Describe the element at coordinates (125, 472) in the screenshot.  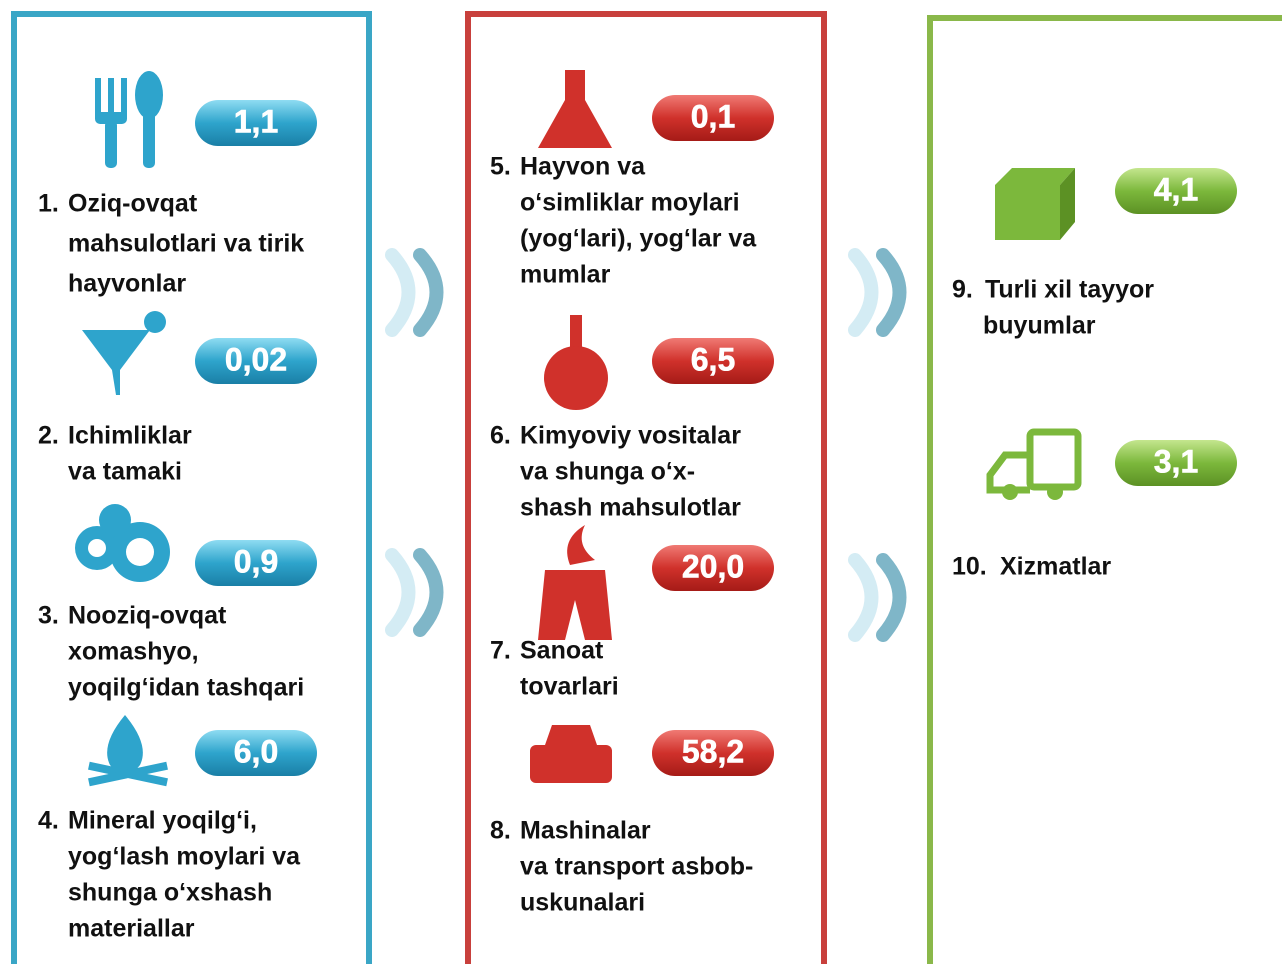
I see `item-label: va tamaki` at that location.